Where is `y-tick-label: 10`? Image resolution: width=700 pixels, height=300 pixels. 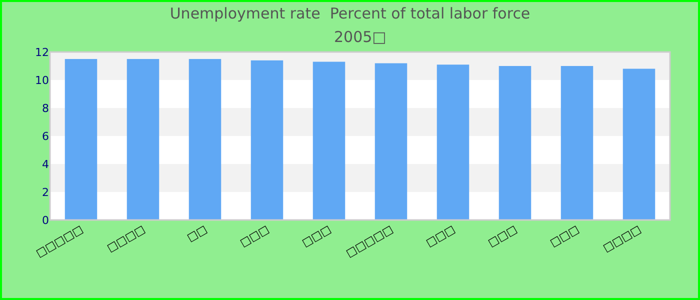
y-tick-label: 10 is located at coordinates (42, 80).